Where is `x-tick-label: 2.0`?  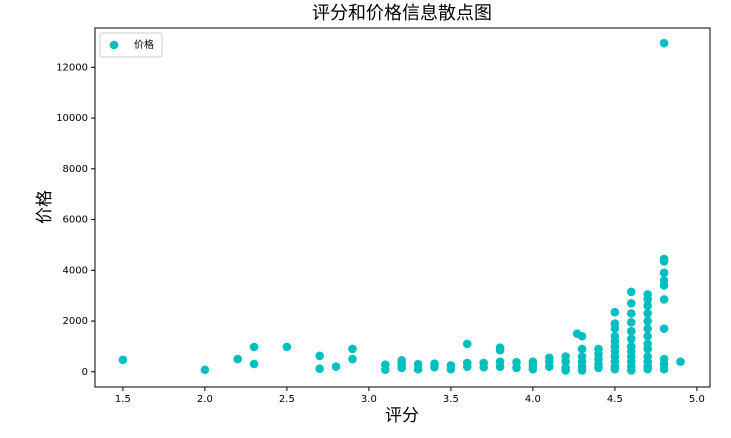 x-tick-label: 2.0 is located at coordinates (205, 399).